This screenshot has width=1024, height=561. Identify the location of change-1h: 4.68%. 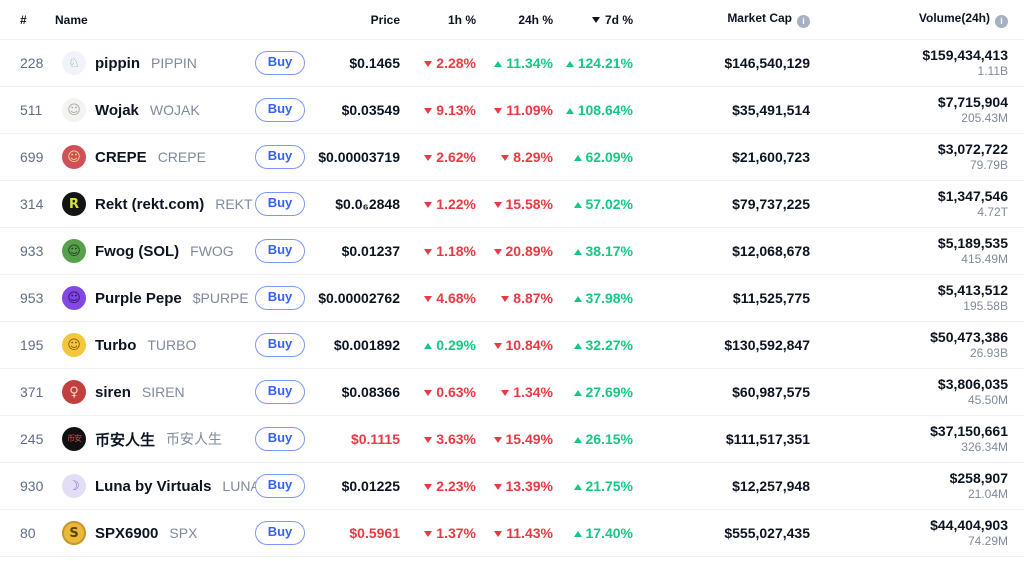
(450, 298).